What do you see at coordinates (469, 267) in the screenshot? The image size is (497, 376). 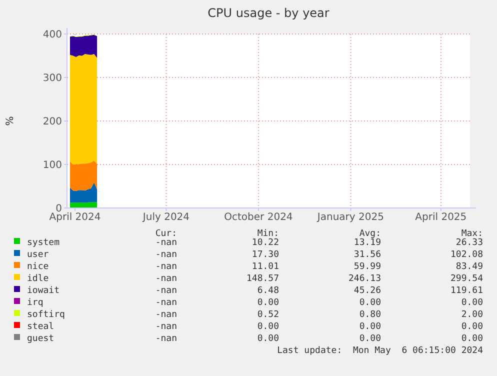 I see `text: 83.49` at bounding box center [469, 267].